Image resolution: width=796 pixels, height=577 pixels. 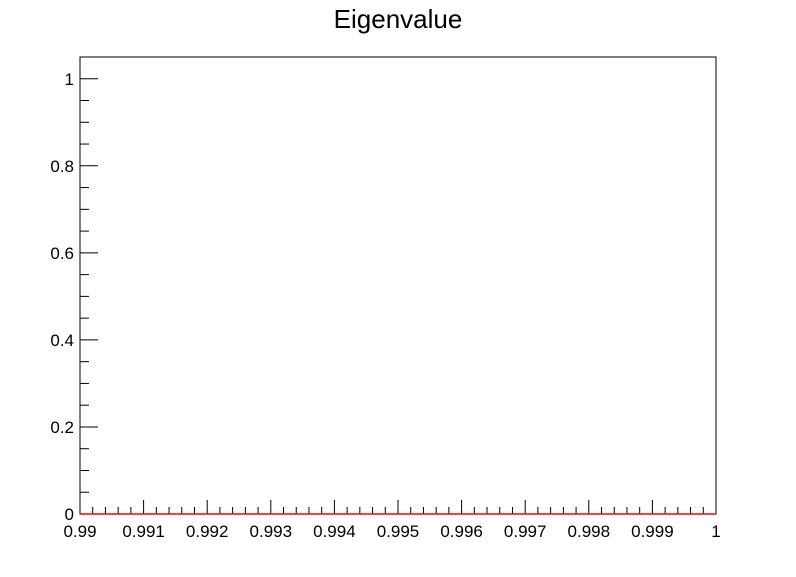 What do you see at coordinates (271, 531) in the screenshot?
I see `x-tick-label: 0.993` at bounding box center [271, 531].